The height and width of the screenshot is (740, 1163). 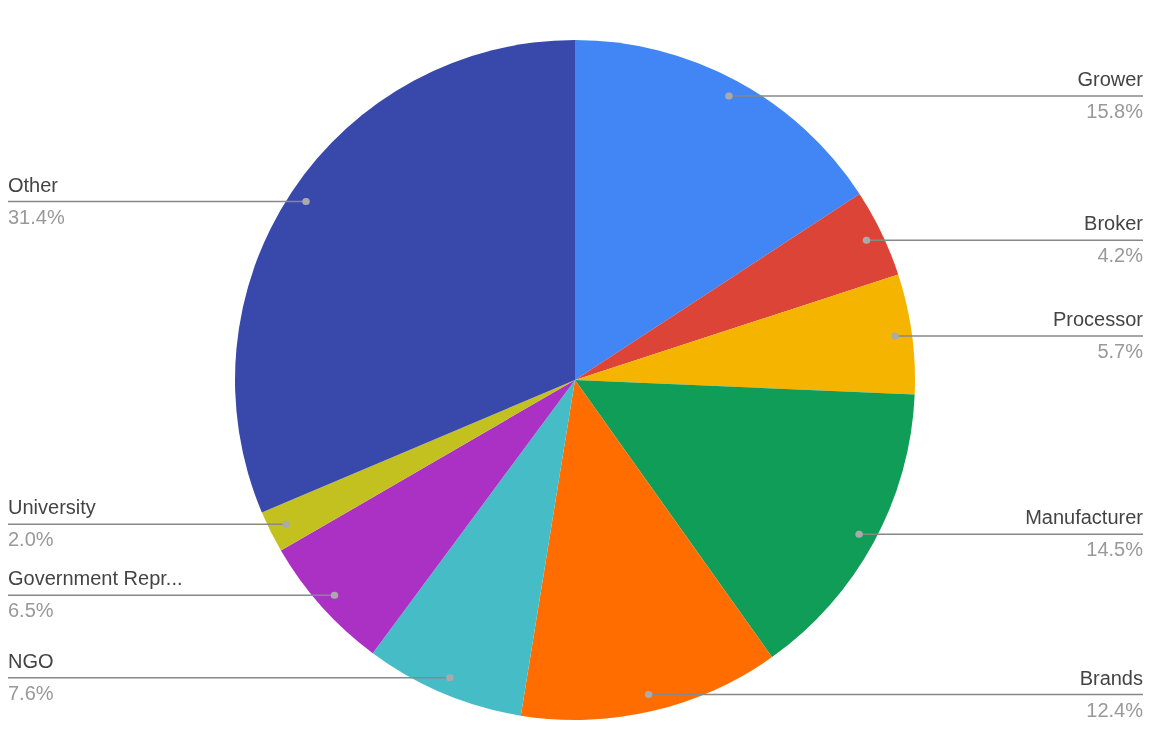 What do you see at coordinates (1120, 351) in the screenshot?
I see `data-label: 5.7%` at bounding box center [1120, 351].